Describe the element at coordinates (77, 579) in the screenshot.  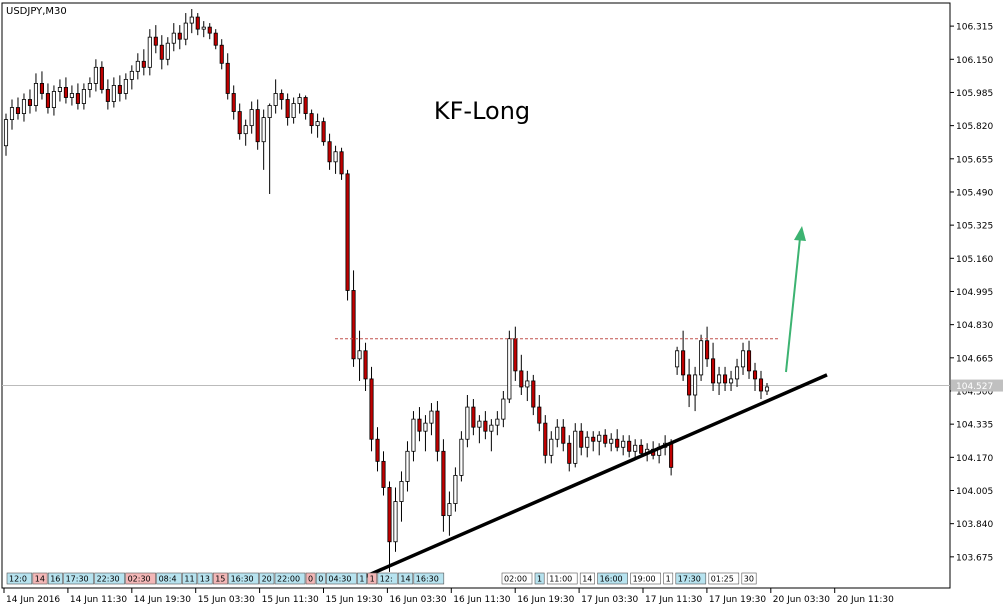
I see `period-tag-label: 17:30` at that location.